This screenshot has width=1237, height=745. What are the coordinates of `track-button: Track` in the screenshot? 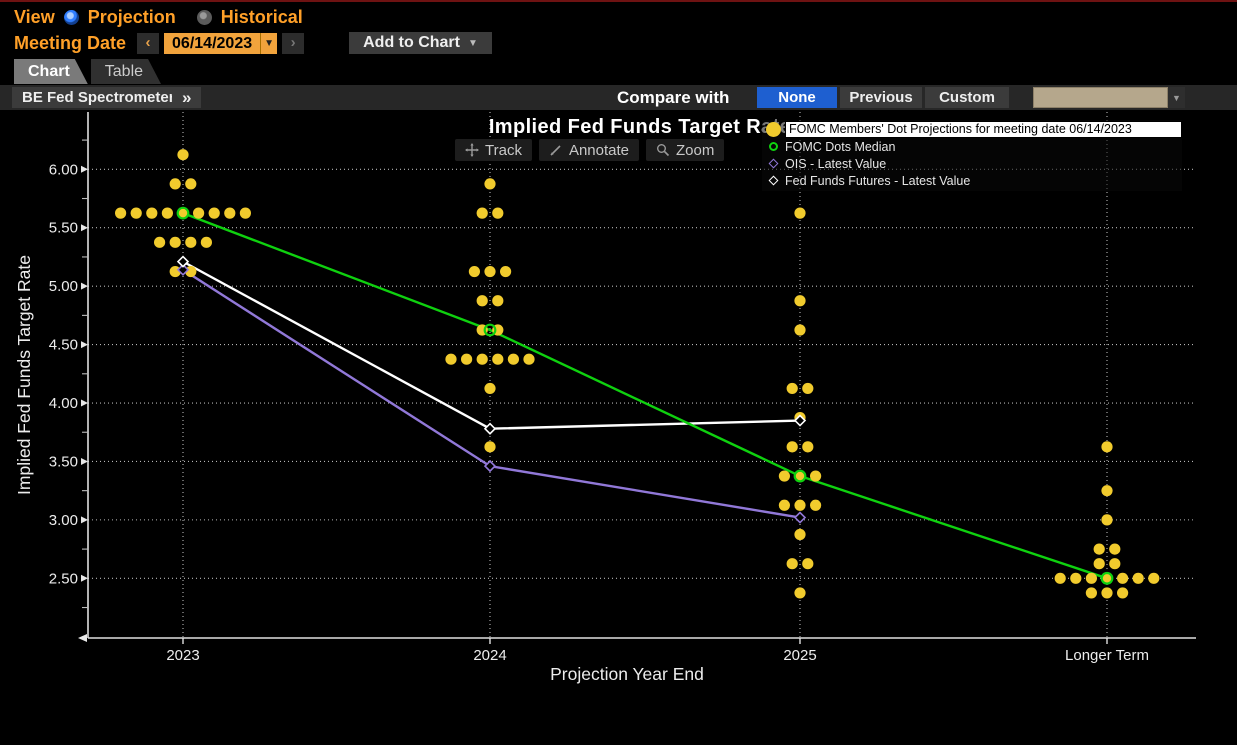 It's located at (493, 150).